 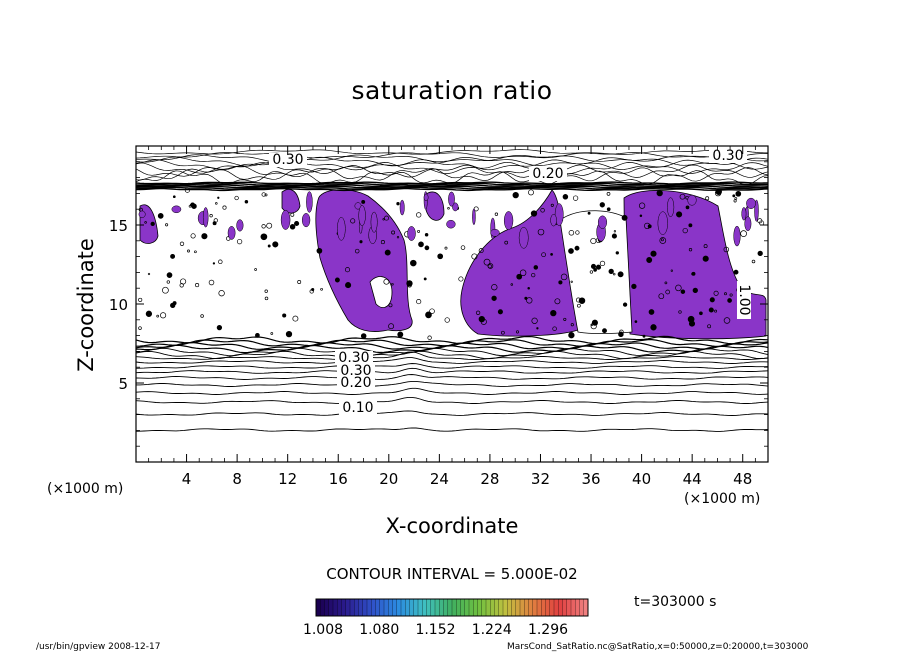 I want to click on y-tick-label: 5, so click(x=123, y=384).